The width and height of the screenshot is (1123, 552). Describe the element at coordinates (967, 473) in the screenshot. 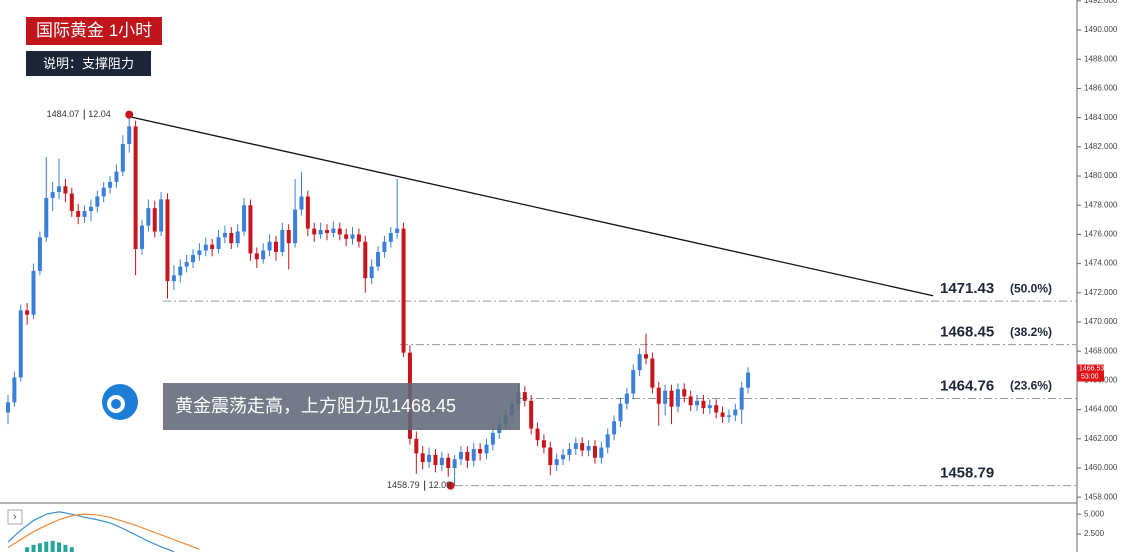

I see `level-value: 1458.79` at that location.